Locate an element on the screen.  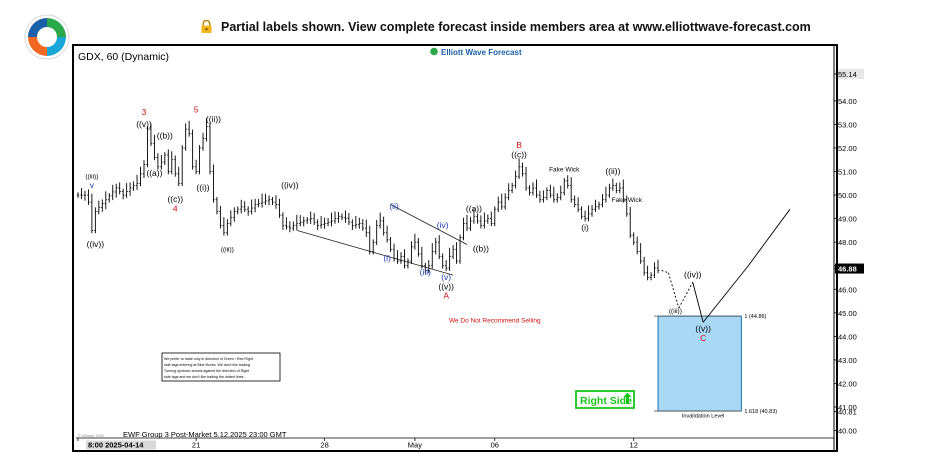
wave-label: (iv) is located at coordinates (443, 225).